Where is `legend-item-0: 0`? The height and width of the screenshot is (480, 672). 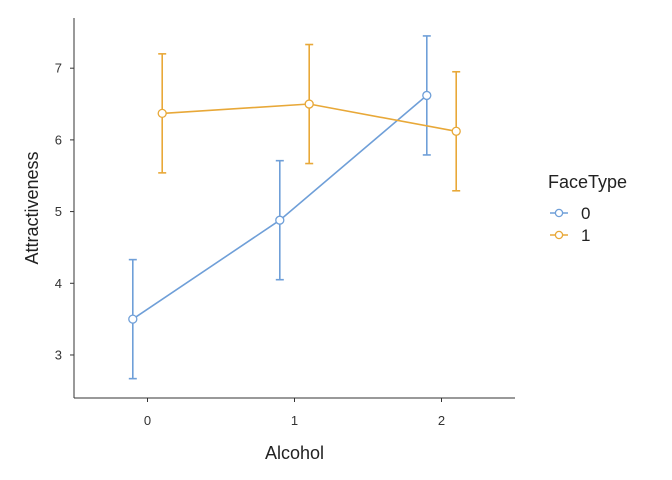 legend-item-0: 0 is located at coordinates (570, 213).